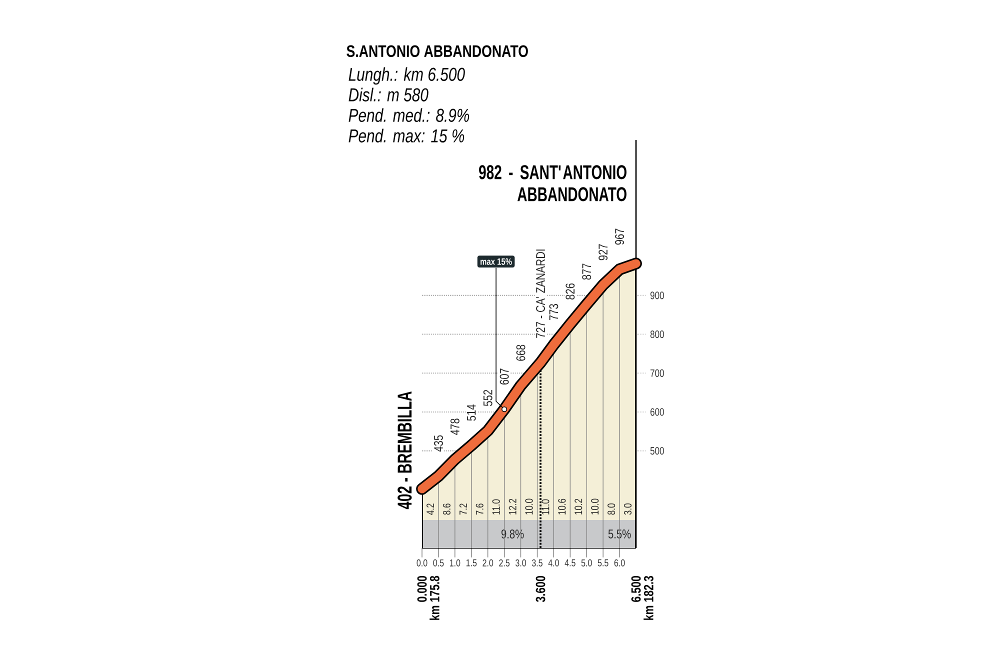 This screenshot has width=994, height=666. I want to click on annotation: 4.2, so click(430, 509).